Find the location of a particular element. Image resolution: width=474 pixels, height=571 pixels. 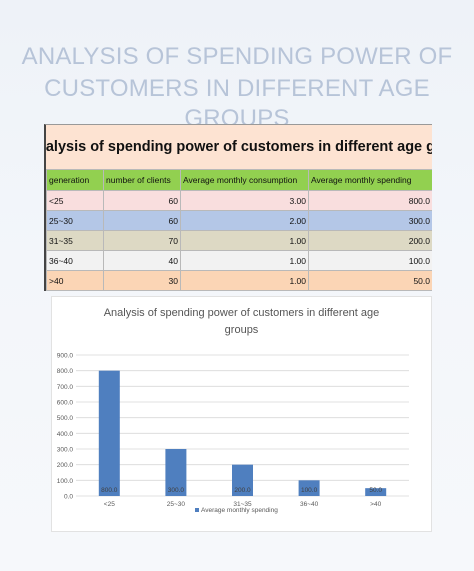

y-tick-label: 200.0 is located at coordinates (65, 465).